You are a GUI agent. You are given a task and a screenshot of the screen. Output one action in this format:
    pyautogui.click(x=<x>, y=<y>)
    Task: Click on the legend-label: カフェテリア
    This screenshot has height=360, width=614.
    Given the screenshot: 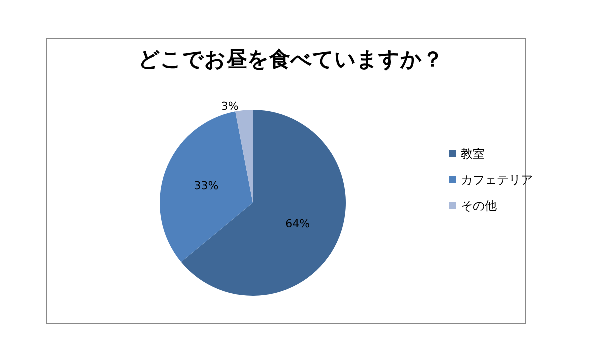 What is the action you would take?
    pyautogui.click(x=497, y=180)
    